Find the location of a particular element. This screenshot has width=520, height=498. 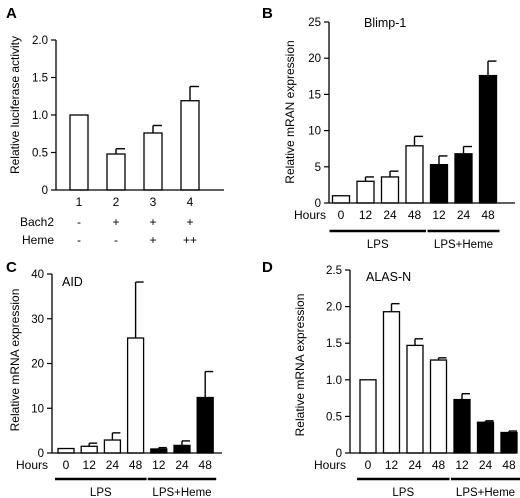

panel-c-y-axis-label: Relative mRNA expression is located at coordinates (15, 360).